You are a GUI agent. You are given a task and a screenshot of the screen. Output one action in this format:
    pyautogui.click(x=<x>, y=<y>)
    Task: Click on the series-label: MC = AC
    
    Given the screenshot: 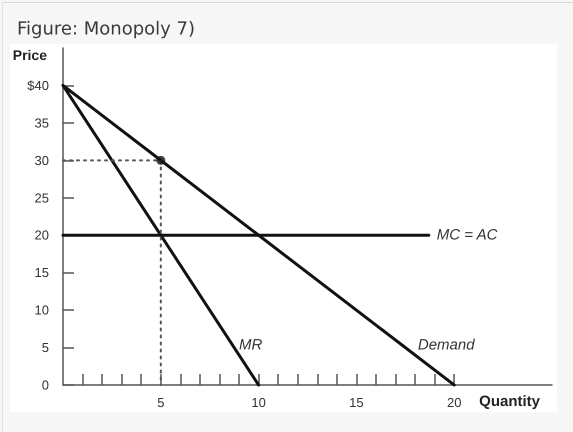 What is the action you would take?
    pyautogui.click(x=467, y=235)
    